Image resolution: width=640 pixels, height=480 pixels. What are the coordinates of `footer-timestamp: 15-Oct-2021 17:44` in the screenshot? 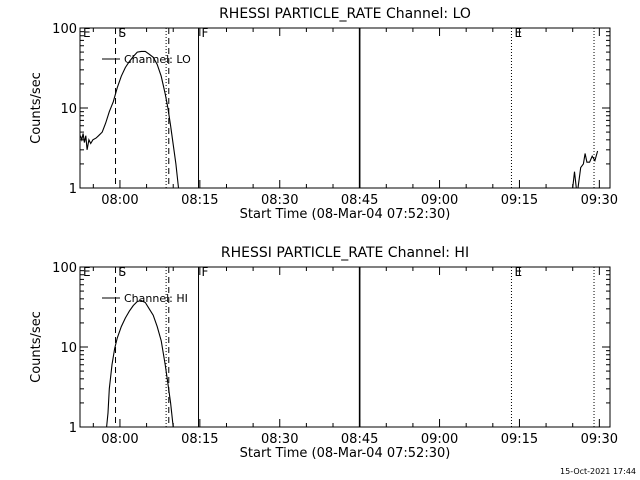 It's located at (598, 471).